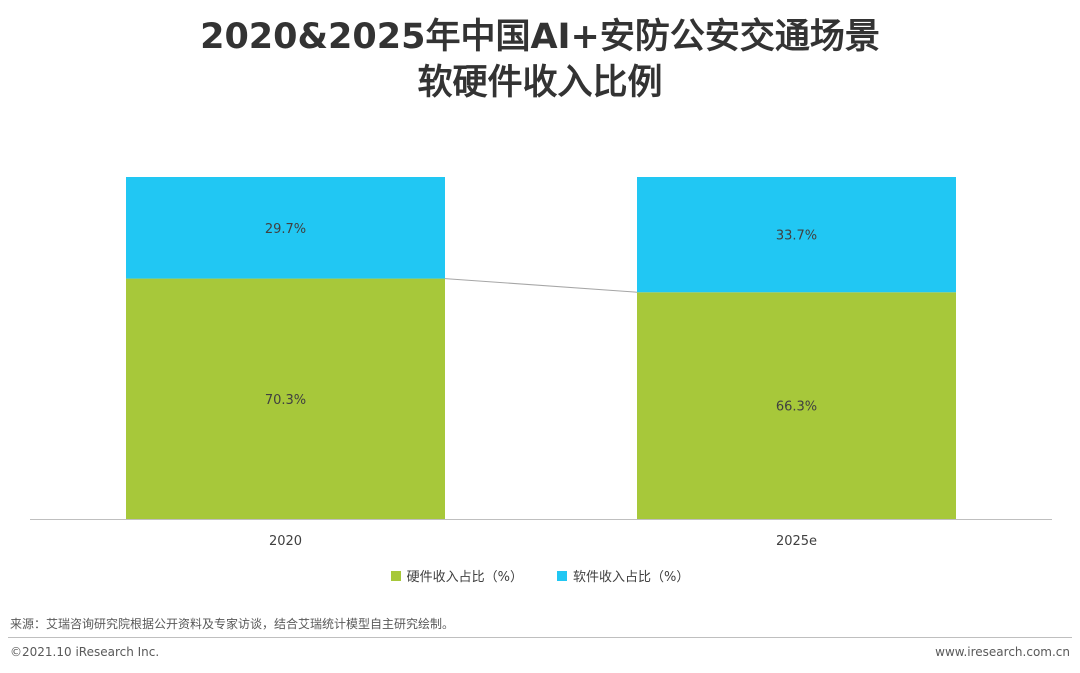  I want to click on legend-swatch-software, so click(562, 575).